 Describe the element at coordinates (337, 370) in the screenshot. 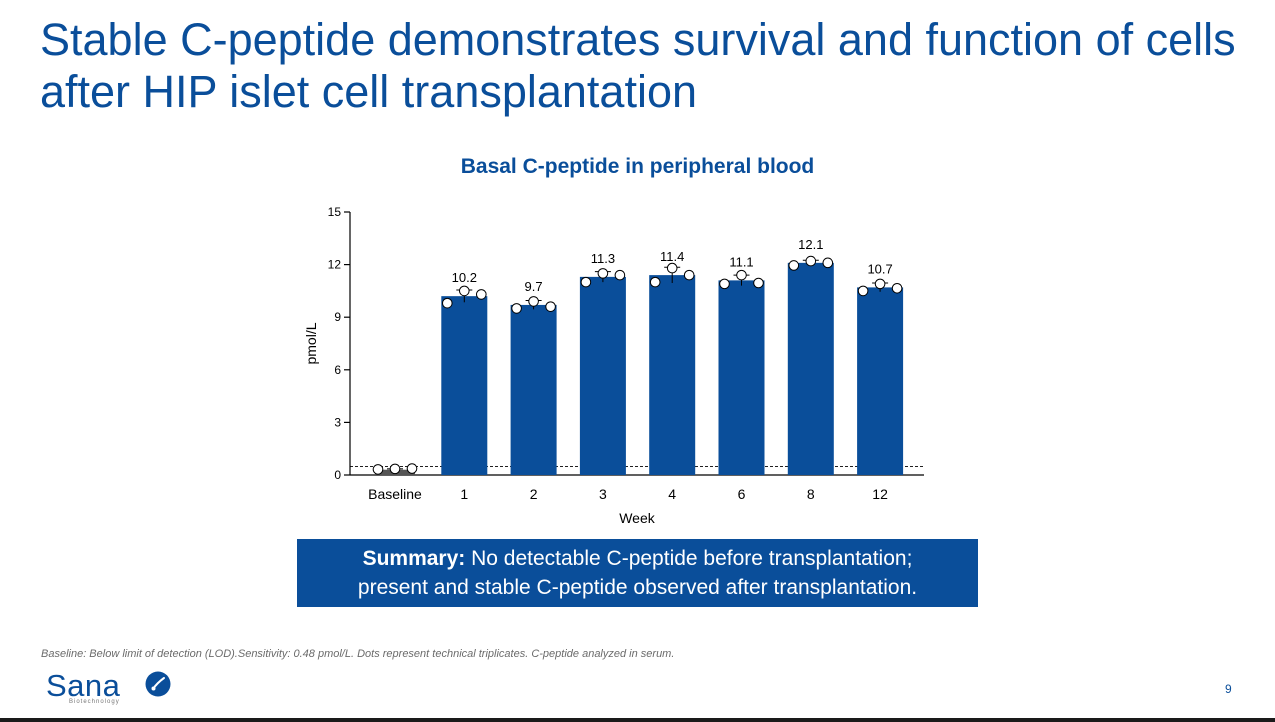

I see `y-tick-label: 6` at that location.